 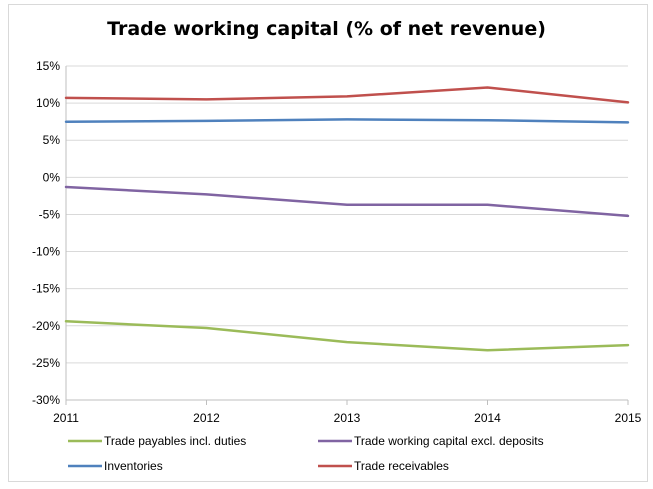 I want to click on y-tick-label: 10%, so click(x=48, y=103).